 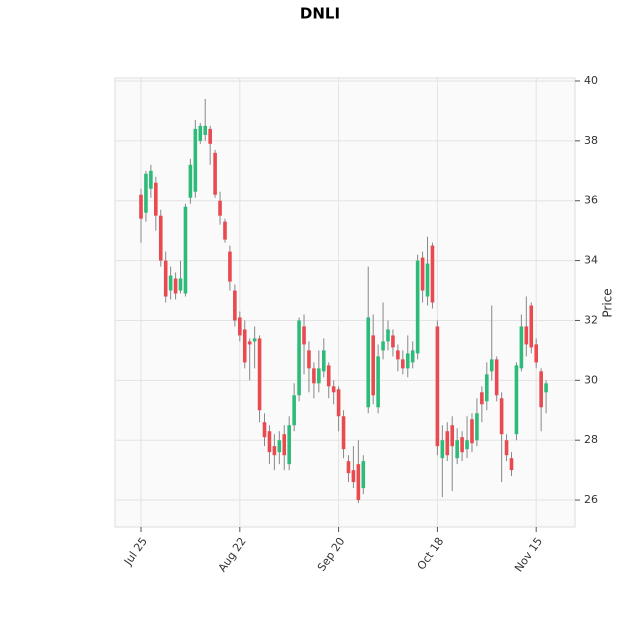 I want to click on y-tick-label: 36, so click(x=591, y=200).